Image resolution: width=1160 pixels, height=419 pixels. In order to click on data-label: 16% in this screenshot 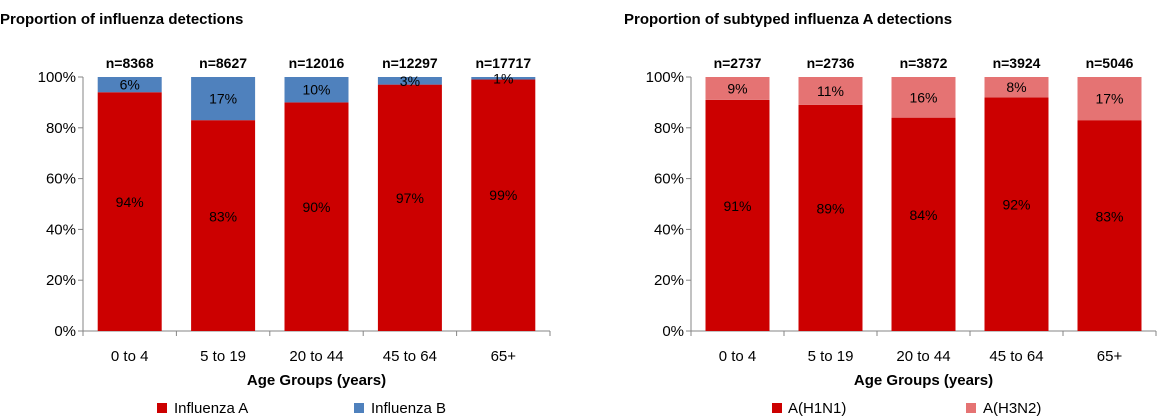, I will do `click(923, 97)`.